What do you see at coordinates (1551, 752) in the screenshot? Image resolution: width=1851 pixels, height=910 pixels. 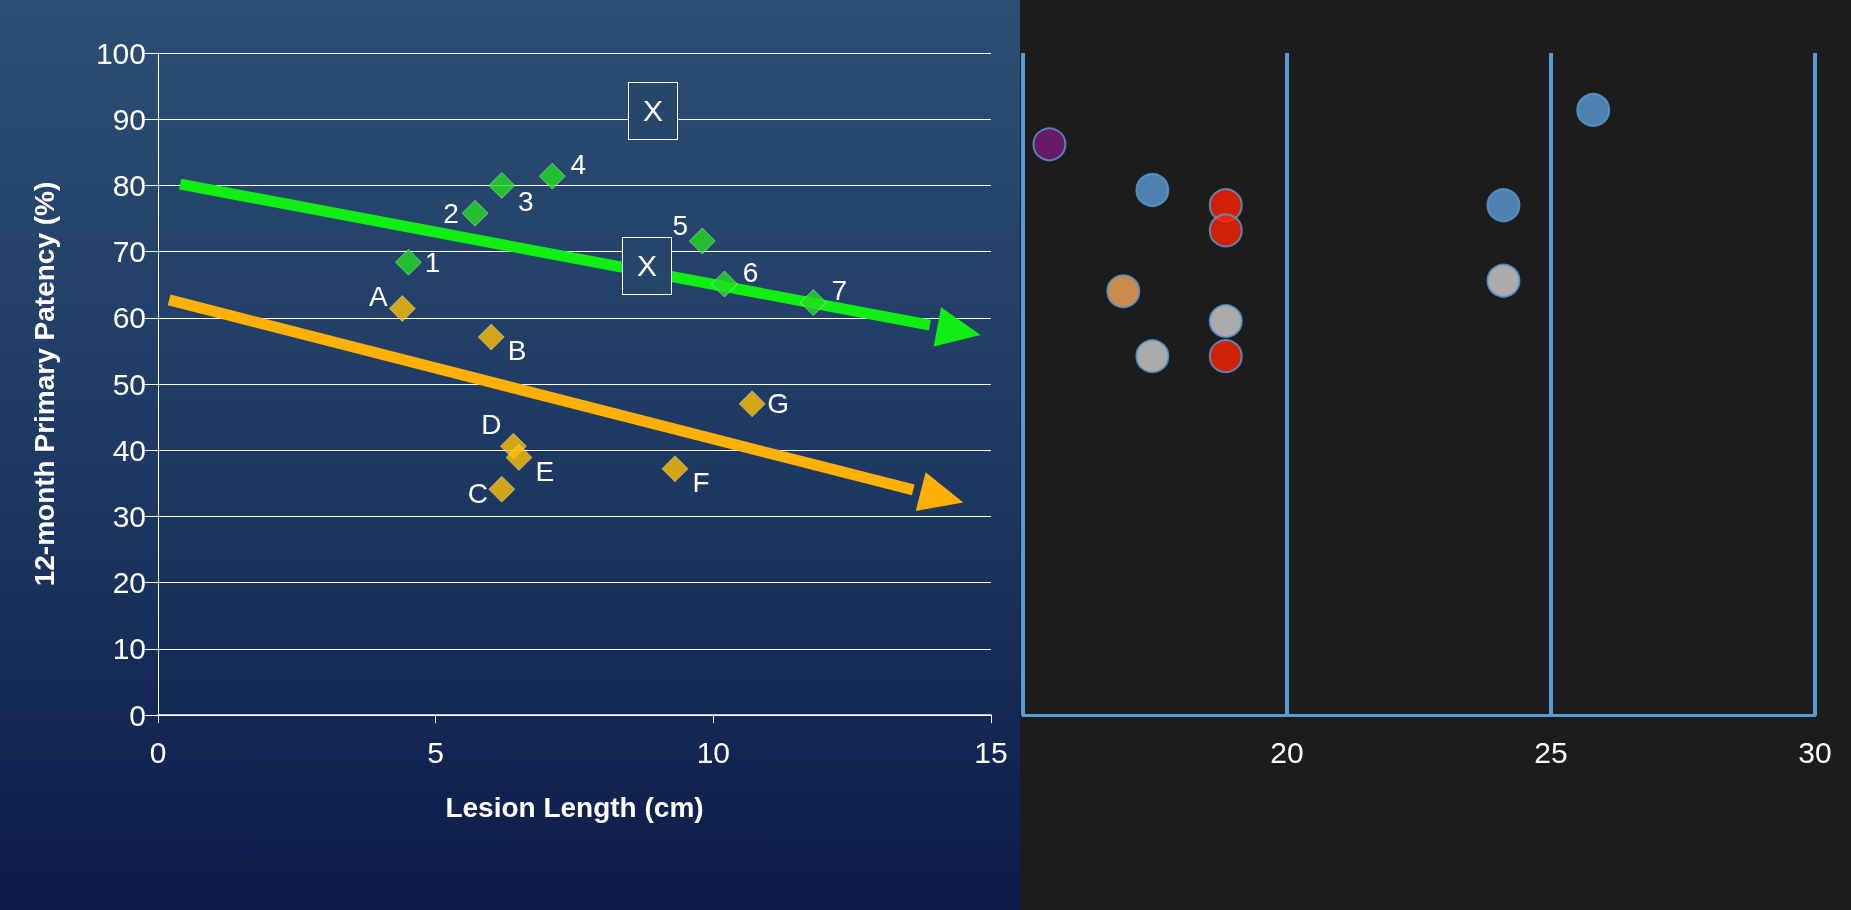 I see `x-tick-label: 25` at bounding box center [1551, 752].